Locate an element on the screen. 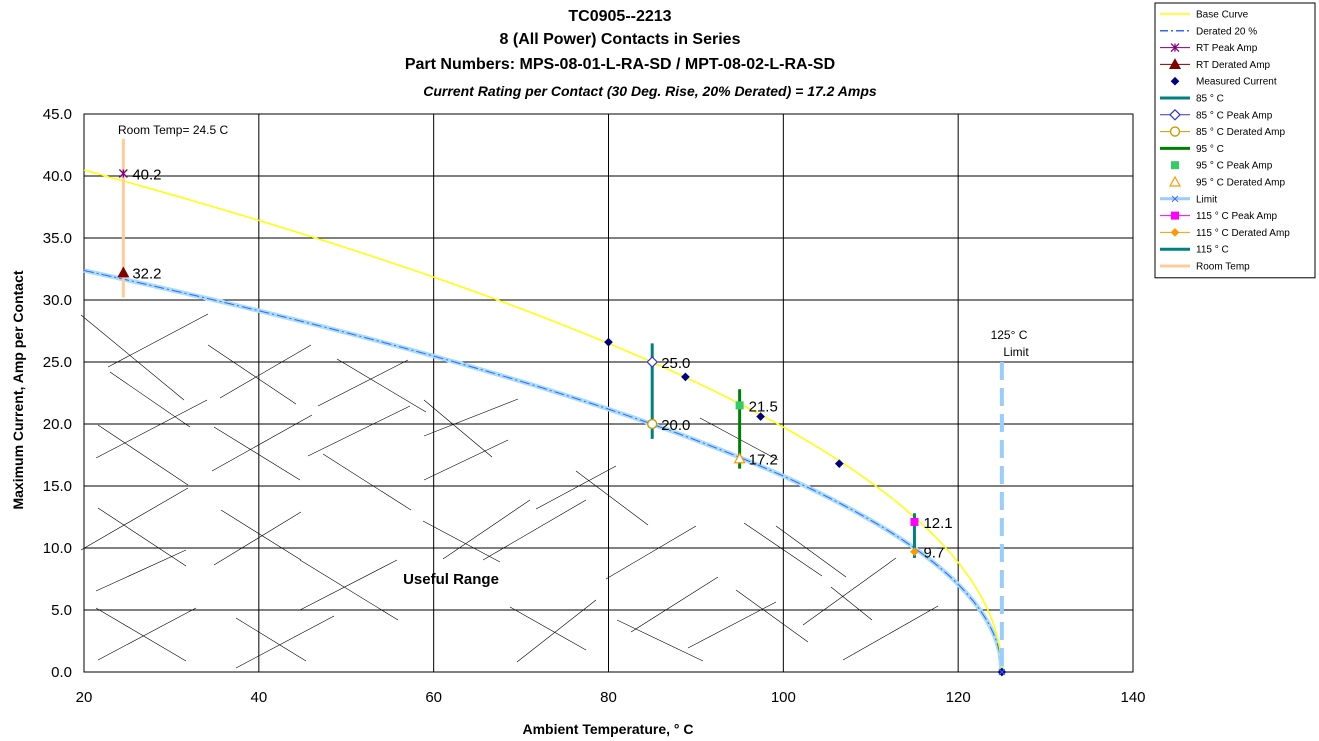 This screenshot has width=1319, height=741. legend-item-9: 95 ° C Peak Amp is located at coordinates (1222, 166).